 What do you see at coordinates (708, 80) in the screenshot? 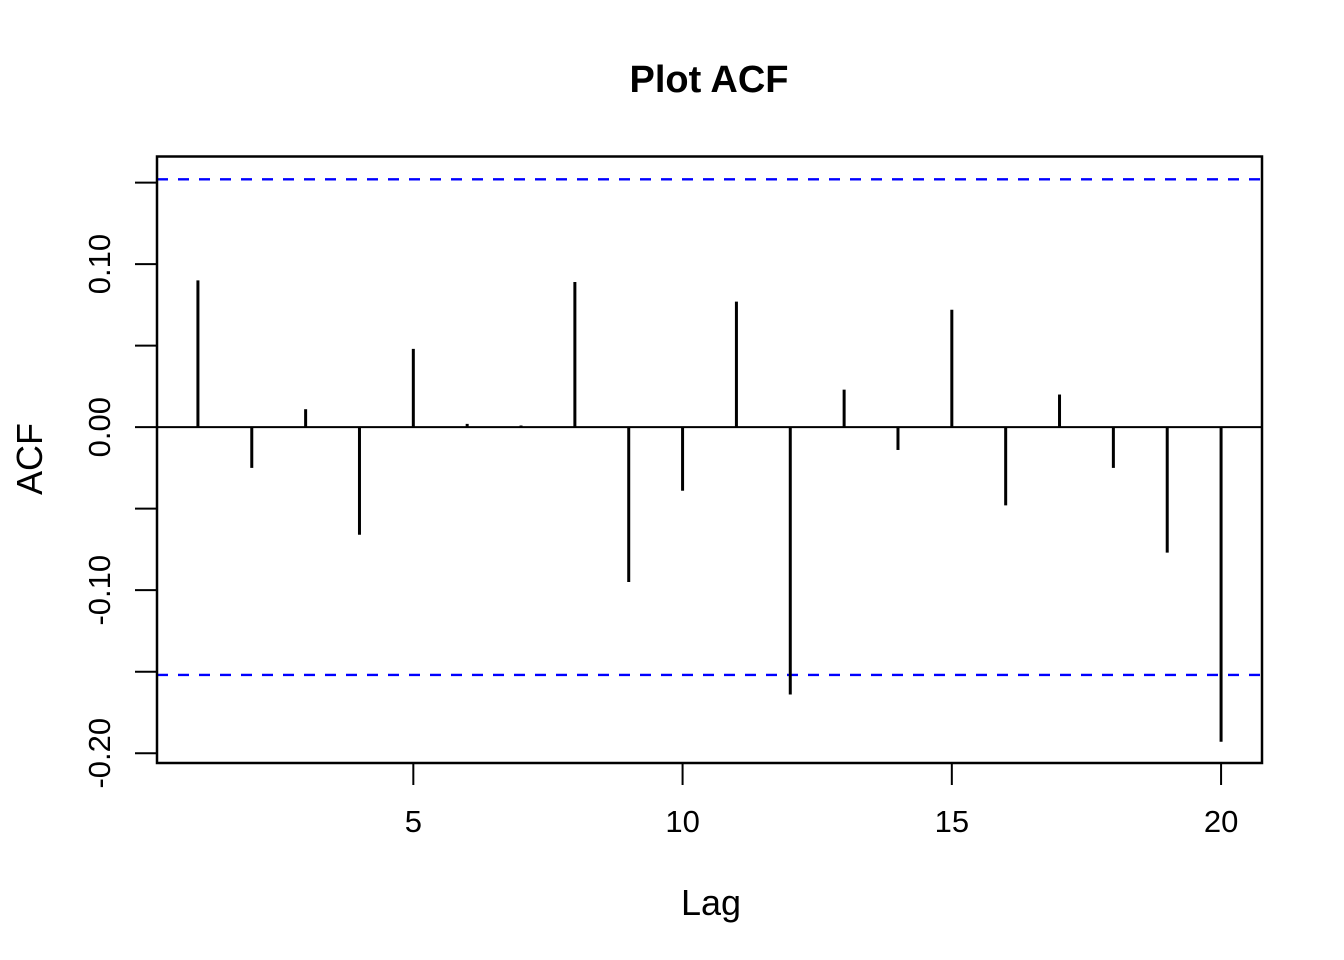
I see `plot-title: Plot ACF` at bounding box center [708, 80].